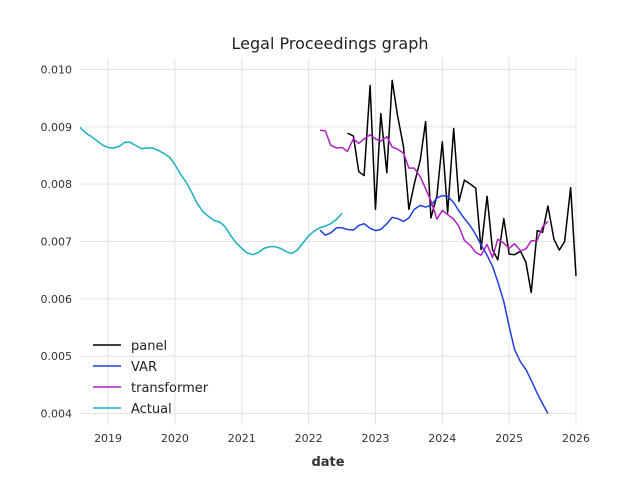 This screenshot has height=480, width=640. Describe the element at coordinates (170, 388) in the screenshot. I see `legend-label-transformer: transformer` at that location.